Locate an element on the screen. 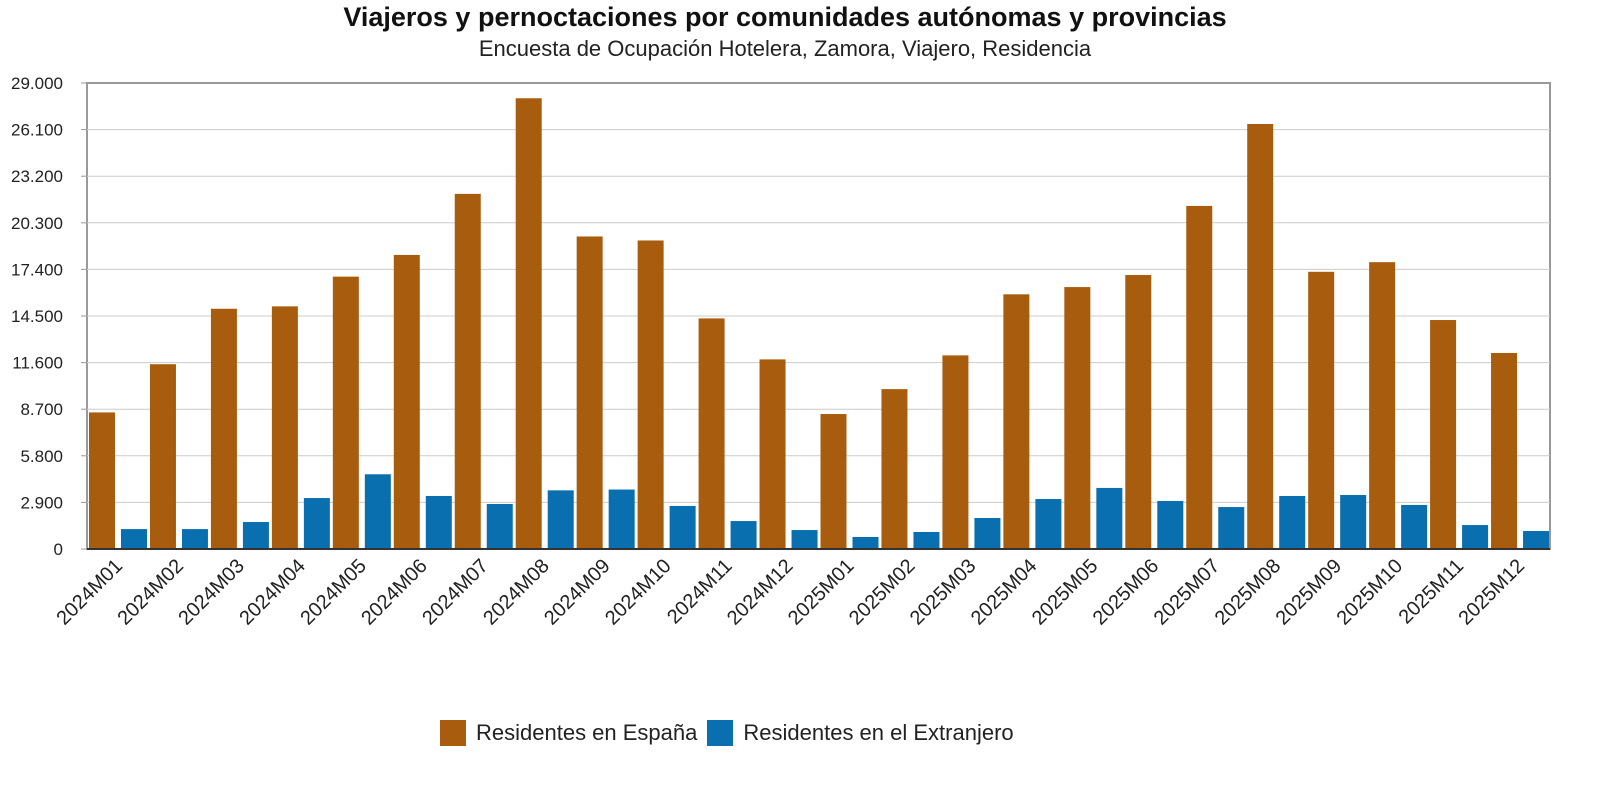 This screenshot has width=1600, height=793. x-tick-label: 2024M08 is located at coordinates (516, 592).